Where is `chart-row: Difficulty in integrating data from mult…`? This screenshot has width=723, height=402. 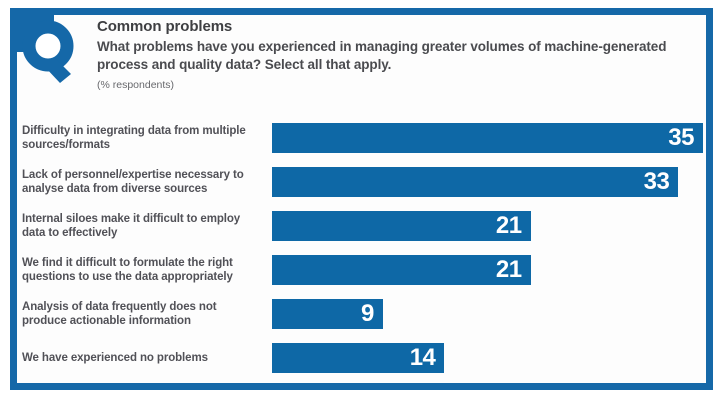 chart-row: Difficulty in integrating data from mult… is located at coordinates (364, 138).